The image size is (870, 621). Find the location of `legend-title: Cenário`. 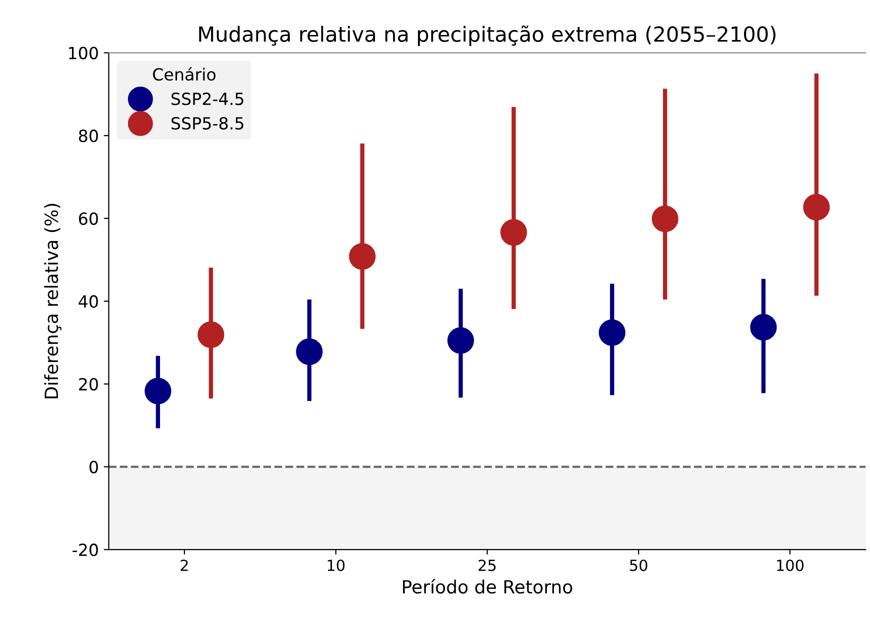

legend-title: Cenário is located at coordinates (184, 74).